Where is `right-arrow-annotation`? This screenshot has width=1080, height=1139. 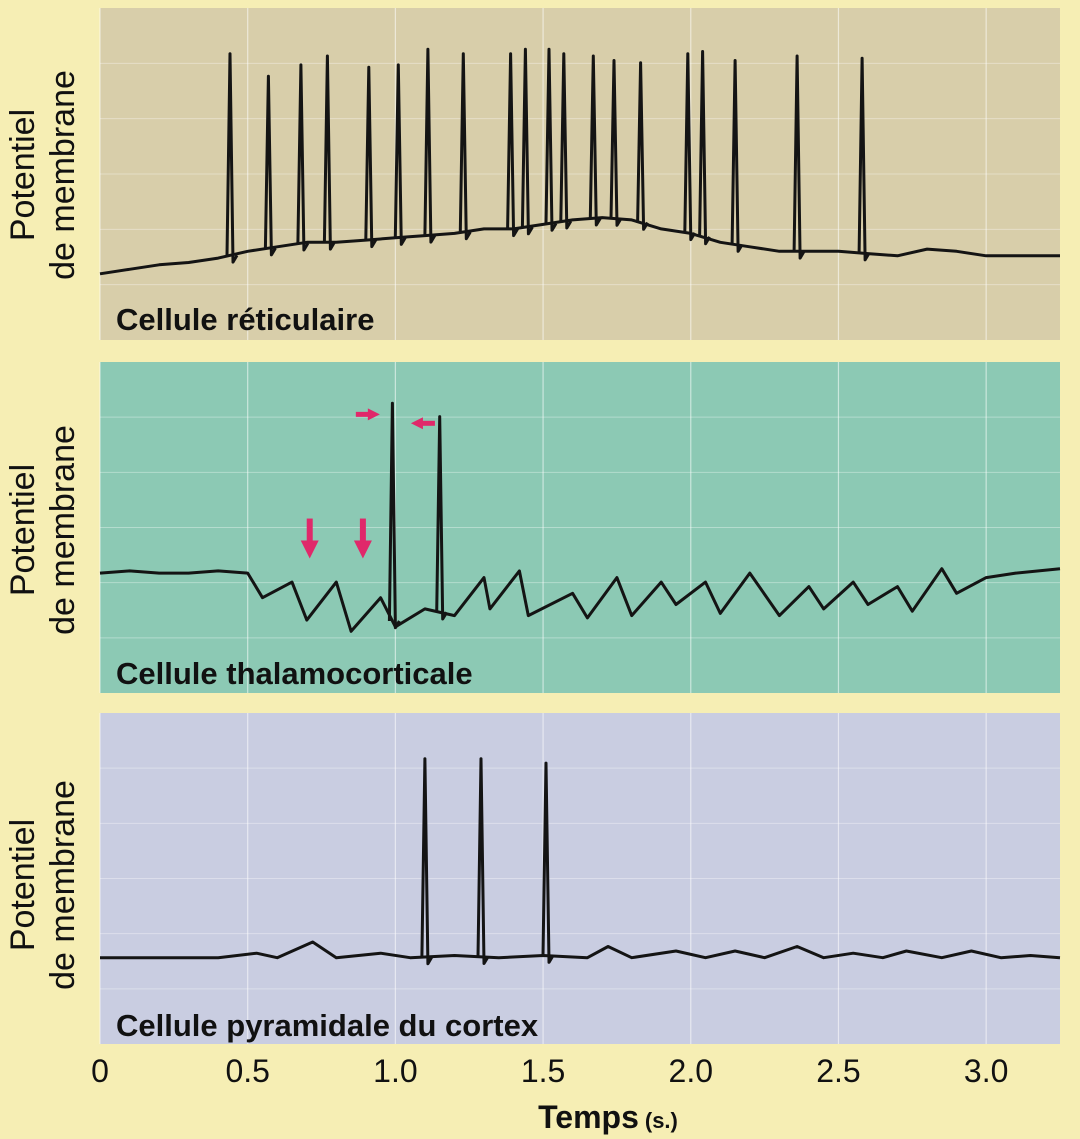
right-arrow-annotation is located at coordinates (367, 414).